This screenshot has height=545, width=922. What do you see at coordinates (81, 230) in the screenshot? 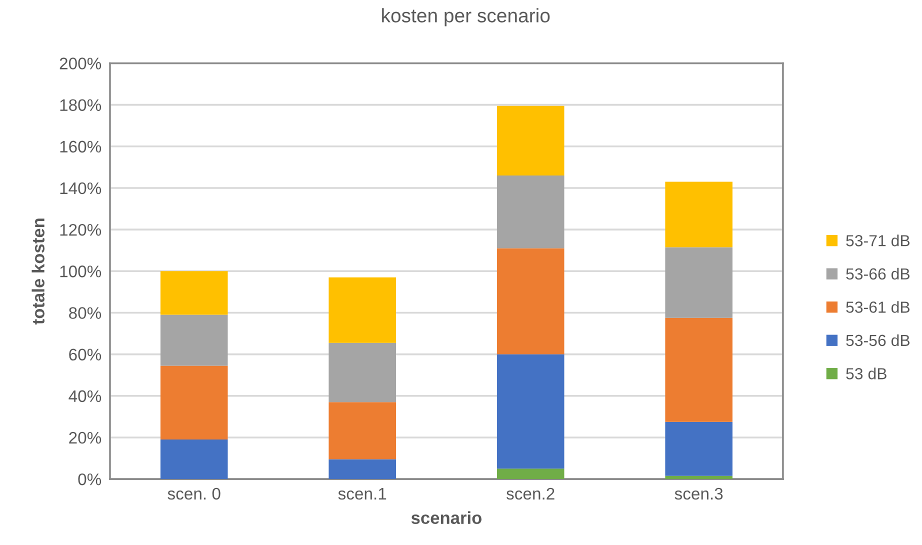
I see `y-tick-label: 120%` at bounding box center [81, 230].